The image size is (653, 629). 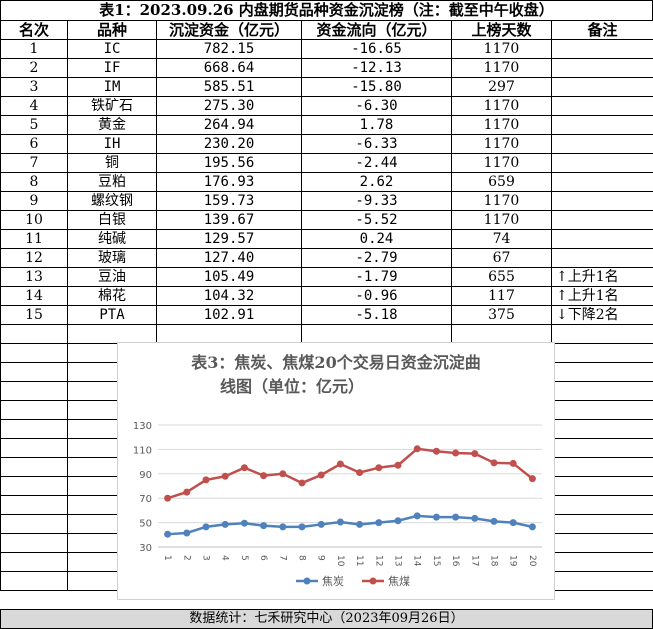 I want to click on cell-note: ↑上升1名, so click(x=602, y=277).